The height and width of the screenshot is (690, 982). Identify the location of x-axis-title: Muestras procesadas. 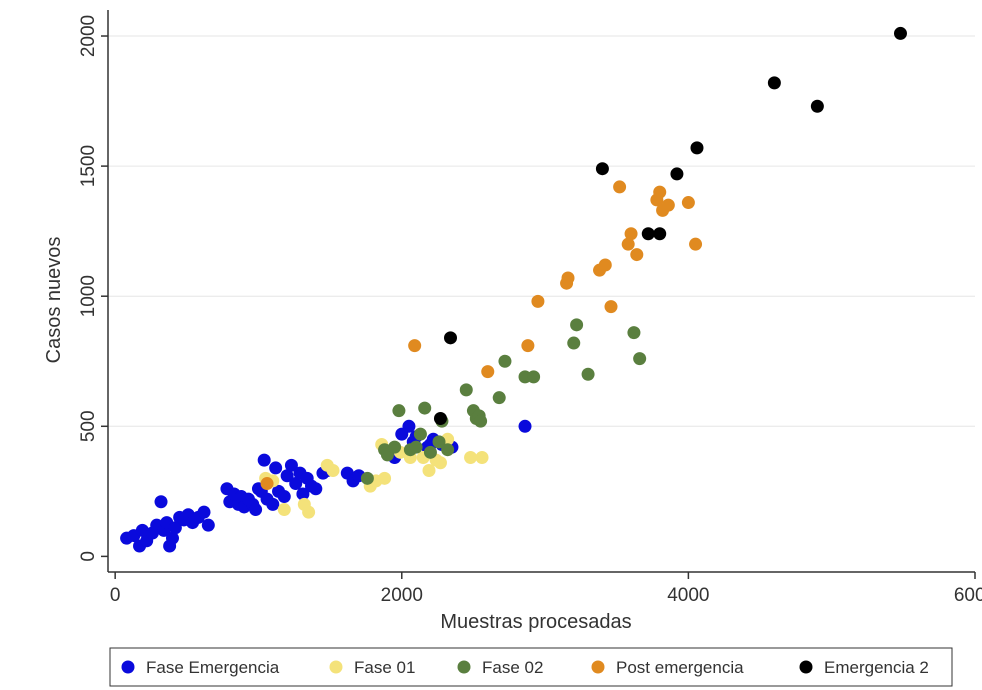
(535, 622).